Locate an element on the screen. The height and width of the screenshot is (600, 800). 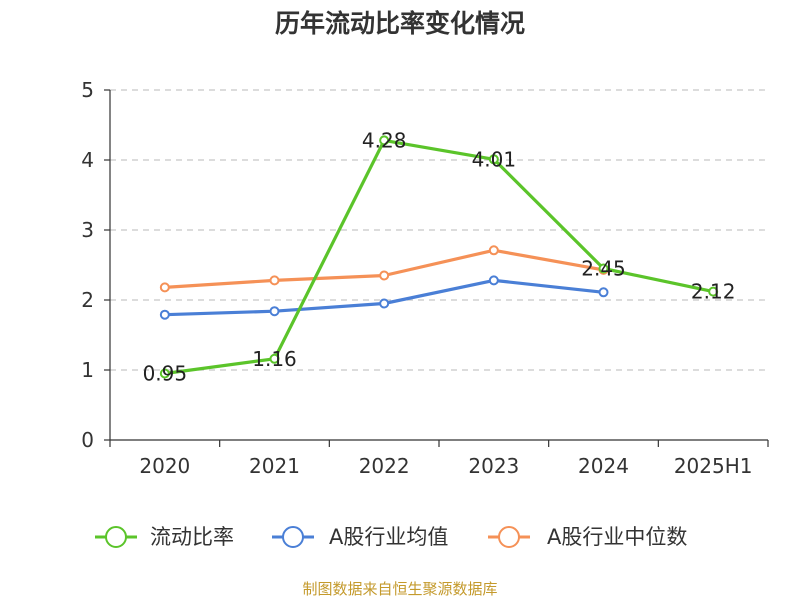
legend-label: 流动比率 is located at coordinates (192, 537).